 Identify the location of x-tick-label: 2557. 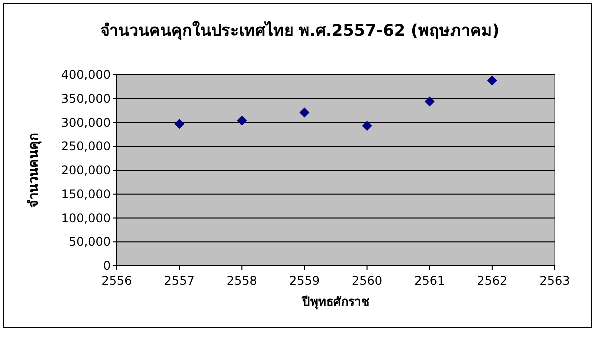
(179, 281).